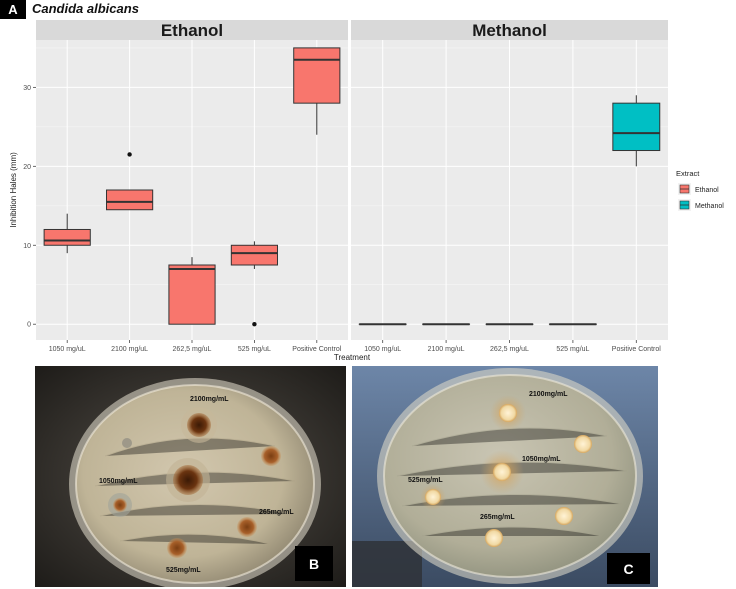  I want to click on box-ethanol-positive-control, so click(317, 75).